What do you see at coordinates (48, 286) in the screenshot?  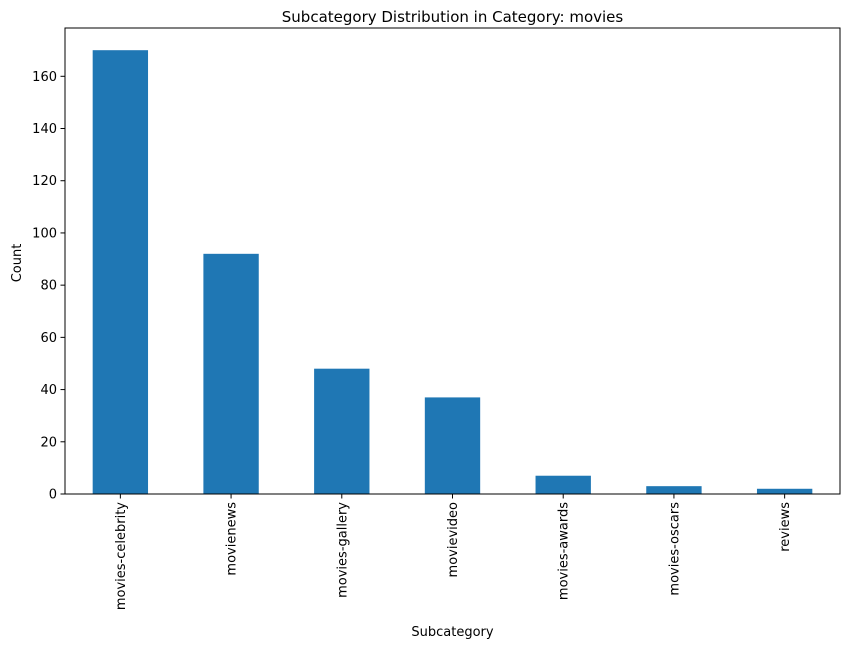 I see `y-tick-label: 80` at bounding box center [48, 286].